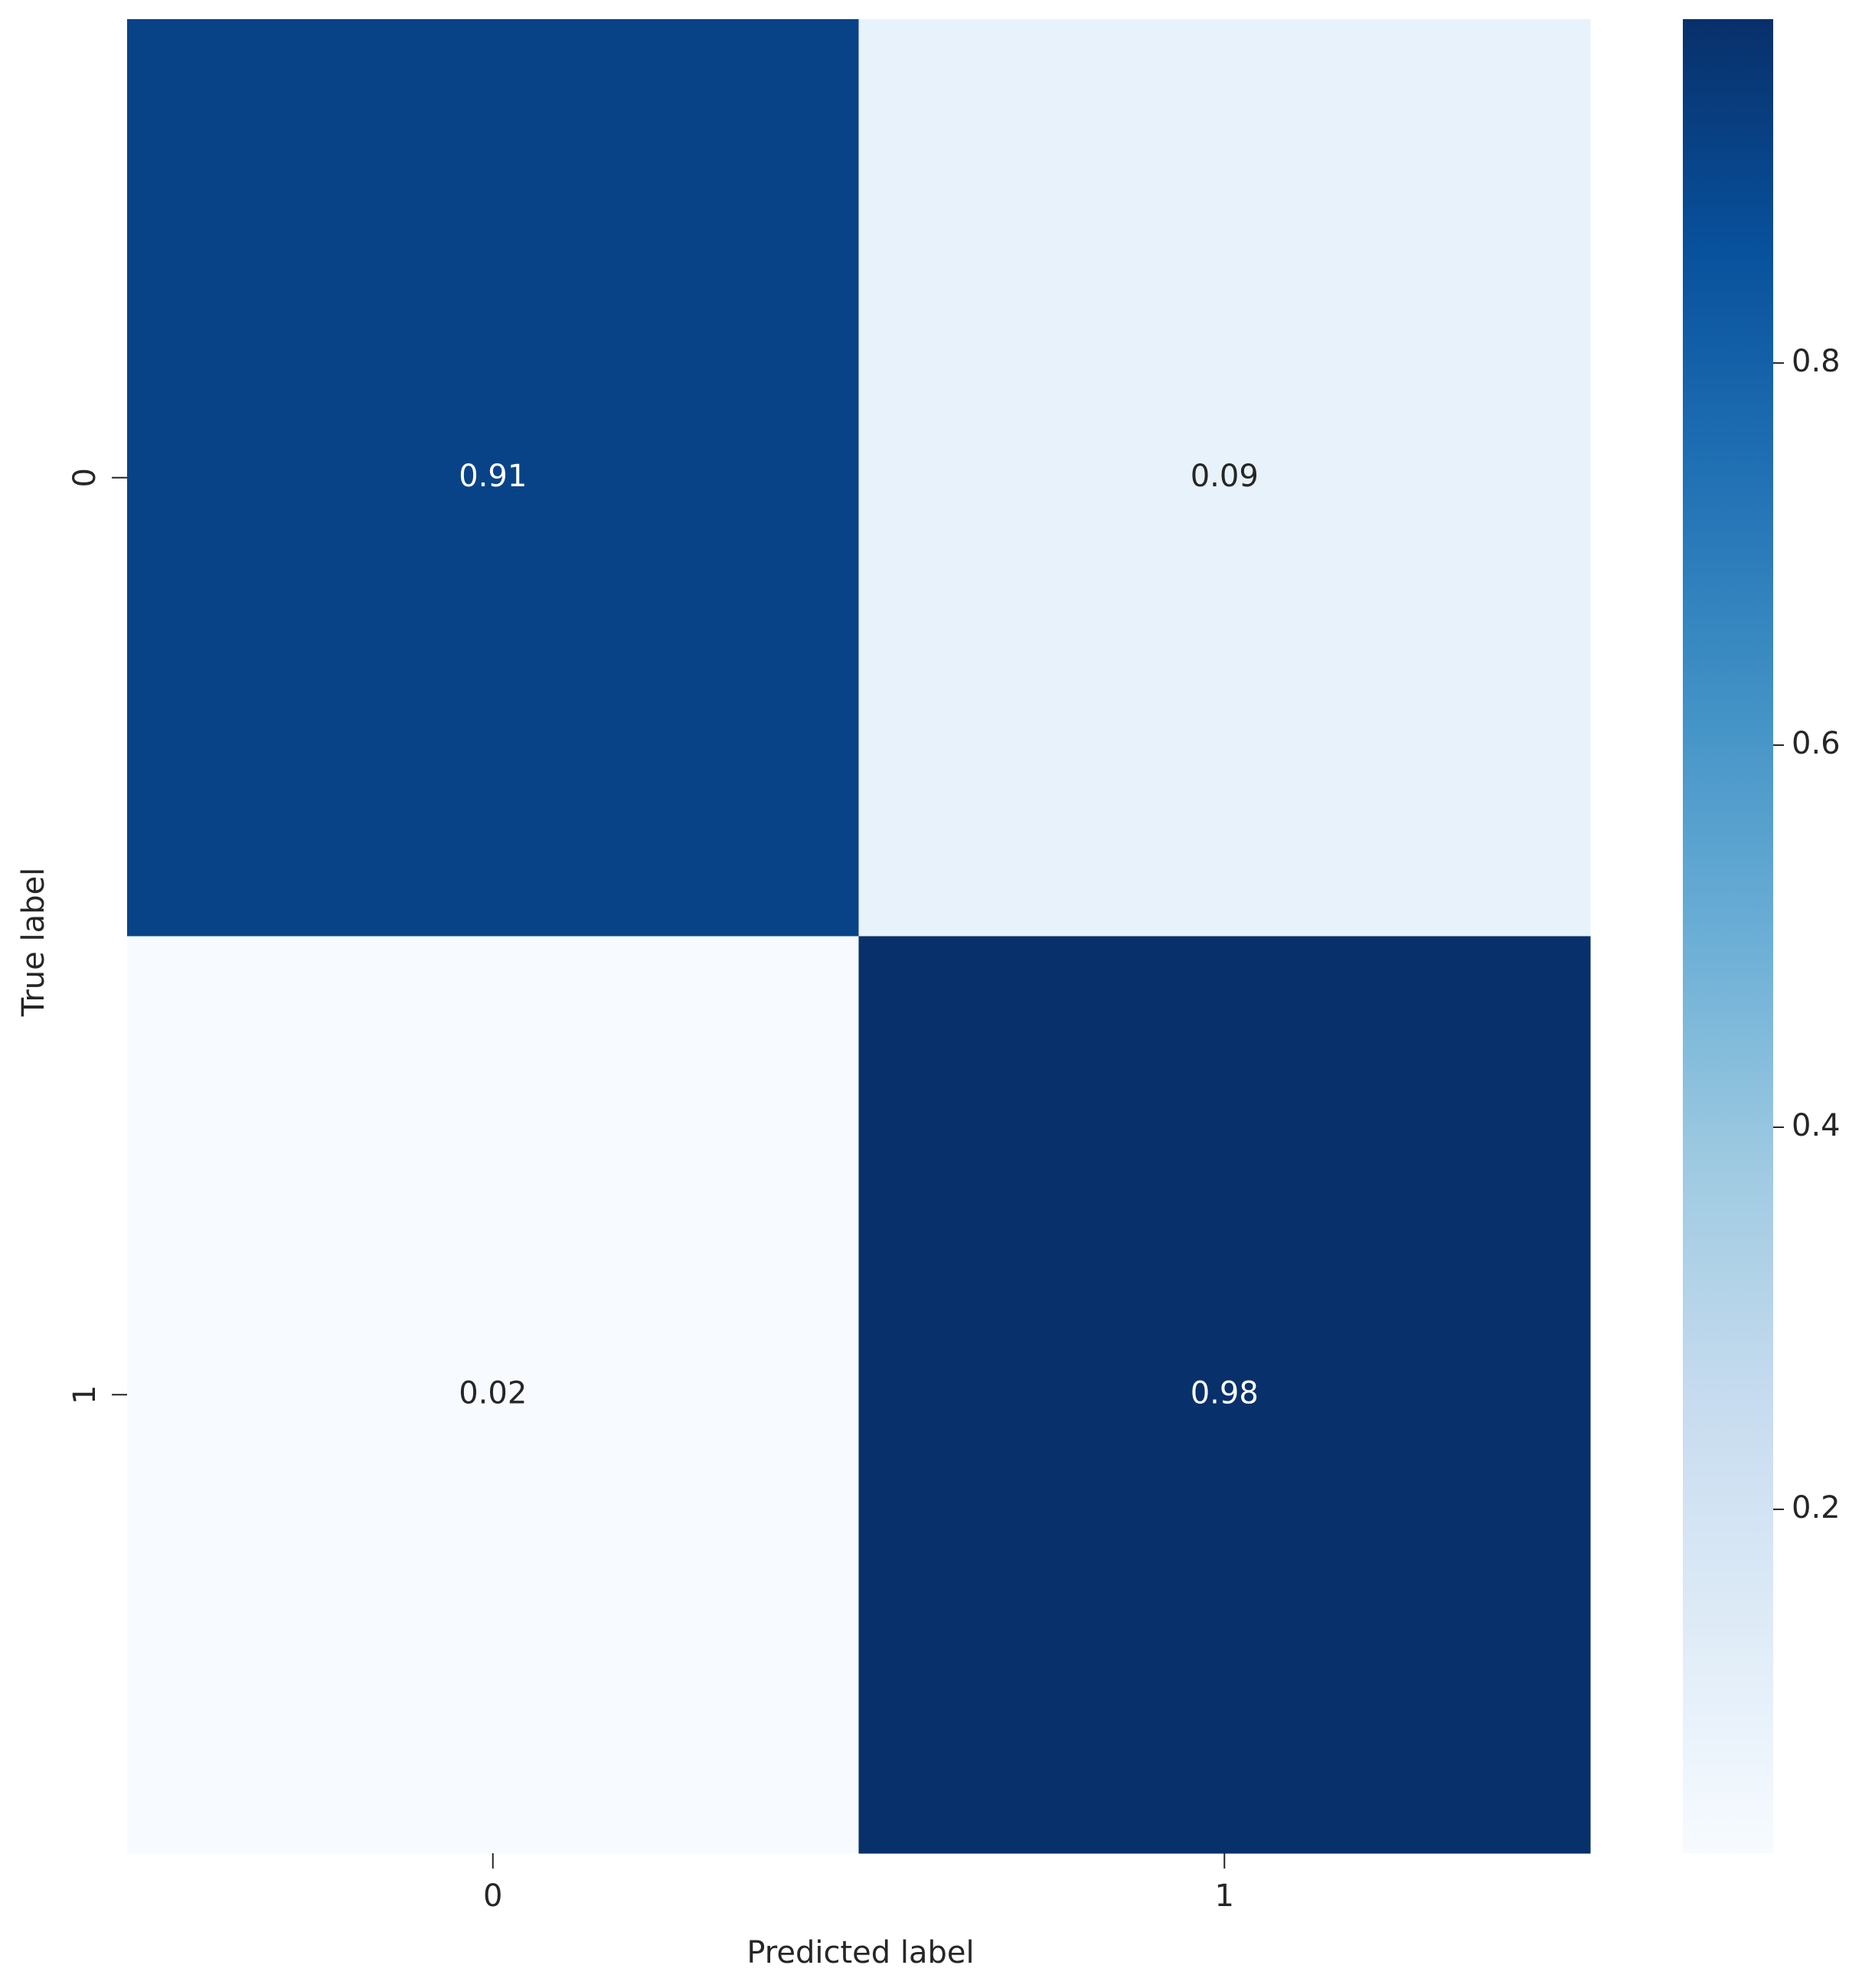 The image size is (1862, 1988). What do you see at coordinates (492, 1896) in the screenshot?
I see `x-tick-label: 0` at bounding box center [492, 1896].